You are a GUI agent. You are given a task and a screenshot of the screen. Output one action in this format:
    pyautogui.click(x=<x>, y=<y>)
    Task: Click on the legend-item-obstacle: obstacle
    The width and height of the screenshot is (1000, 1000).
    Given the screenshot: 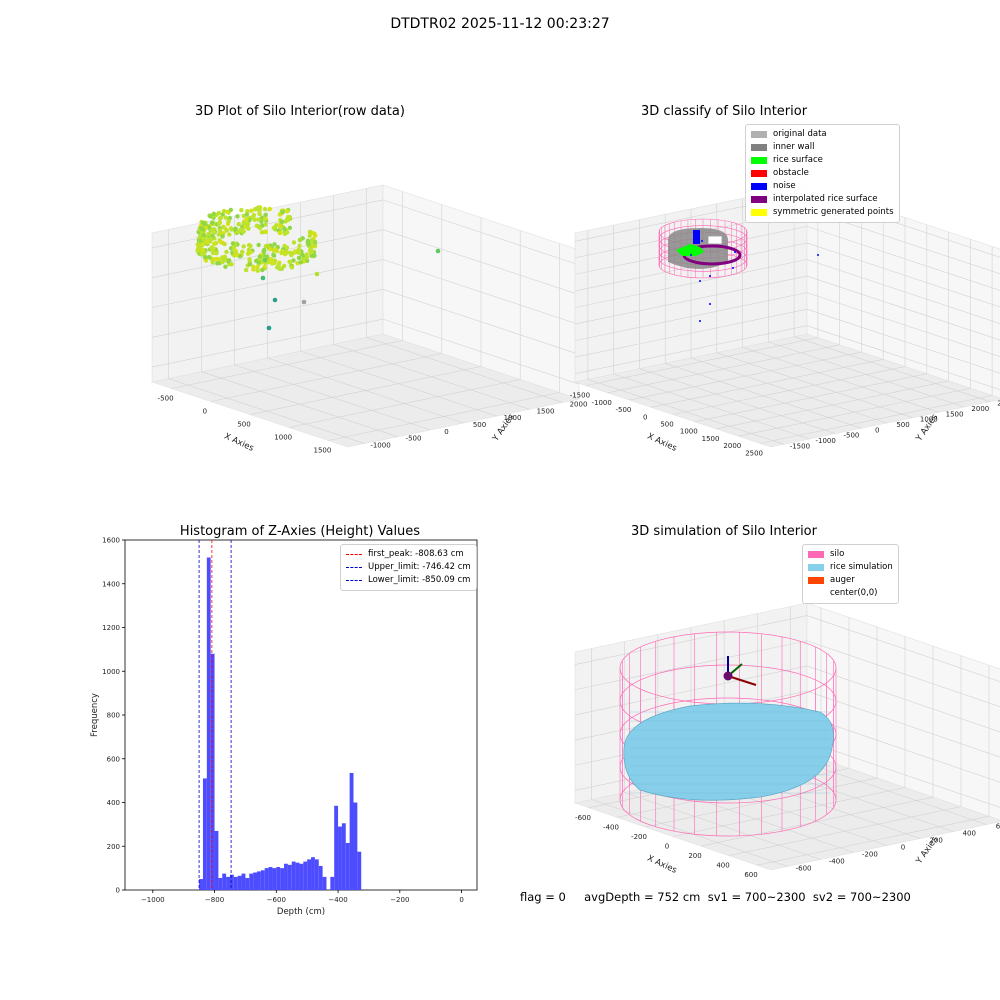 What is the action you would take?
    pyautogui.click(x=822, y=173)
    